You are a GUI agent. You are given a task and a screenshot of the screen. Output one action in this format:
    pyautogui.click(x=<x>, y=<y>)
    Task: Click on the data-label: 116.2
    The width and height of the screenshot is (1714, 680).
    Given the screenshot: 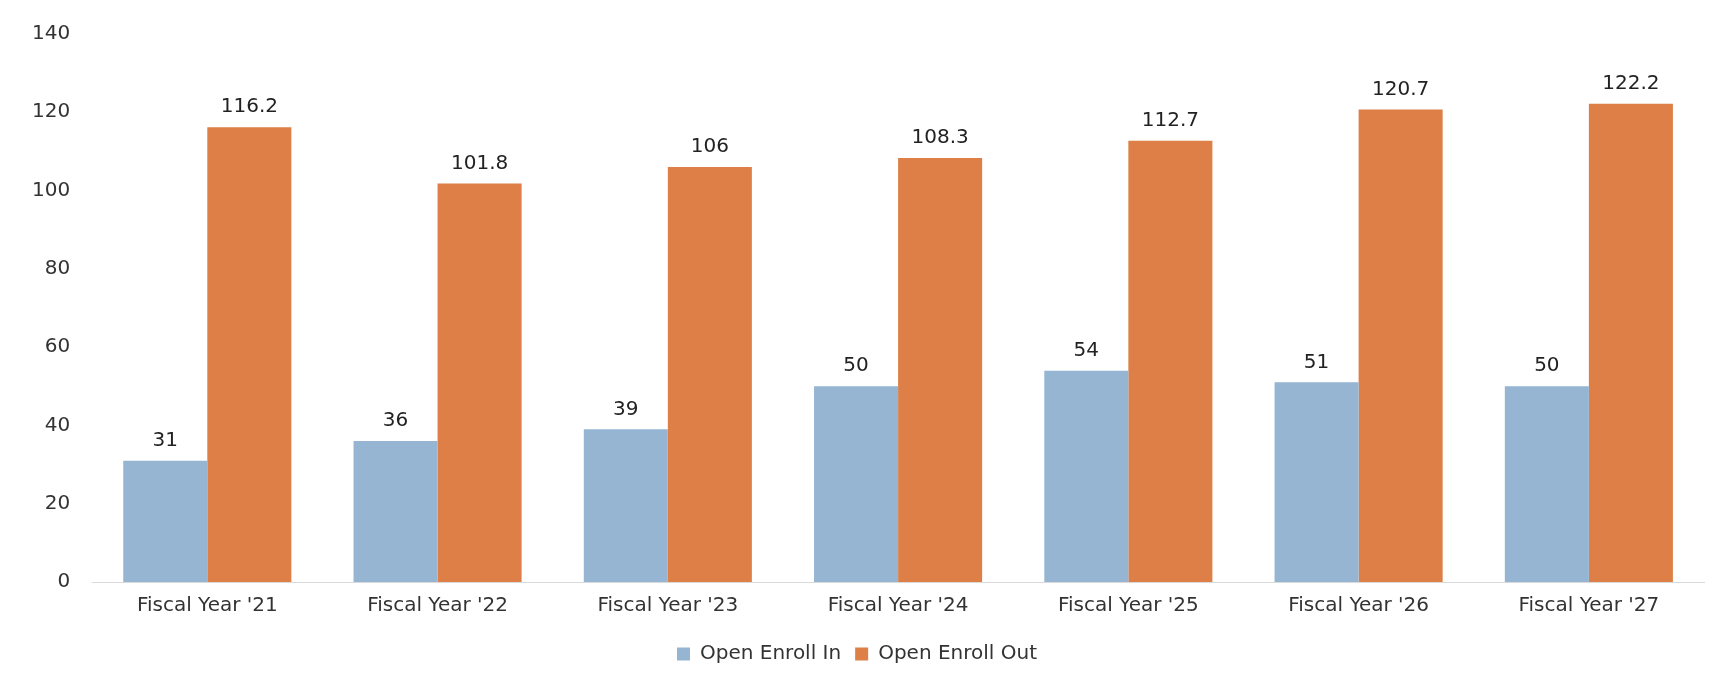 What is the action you would take?
    pyautogui.click(x=249, y=105)
    